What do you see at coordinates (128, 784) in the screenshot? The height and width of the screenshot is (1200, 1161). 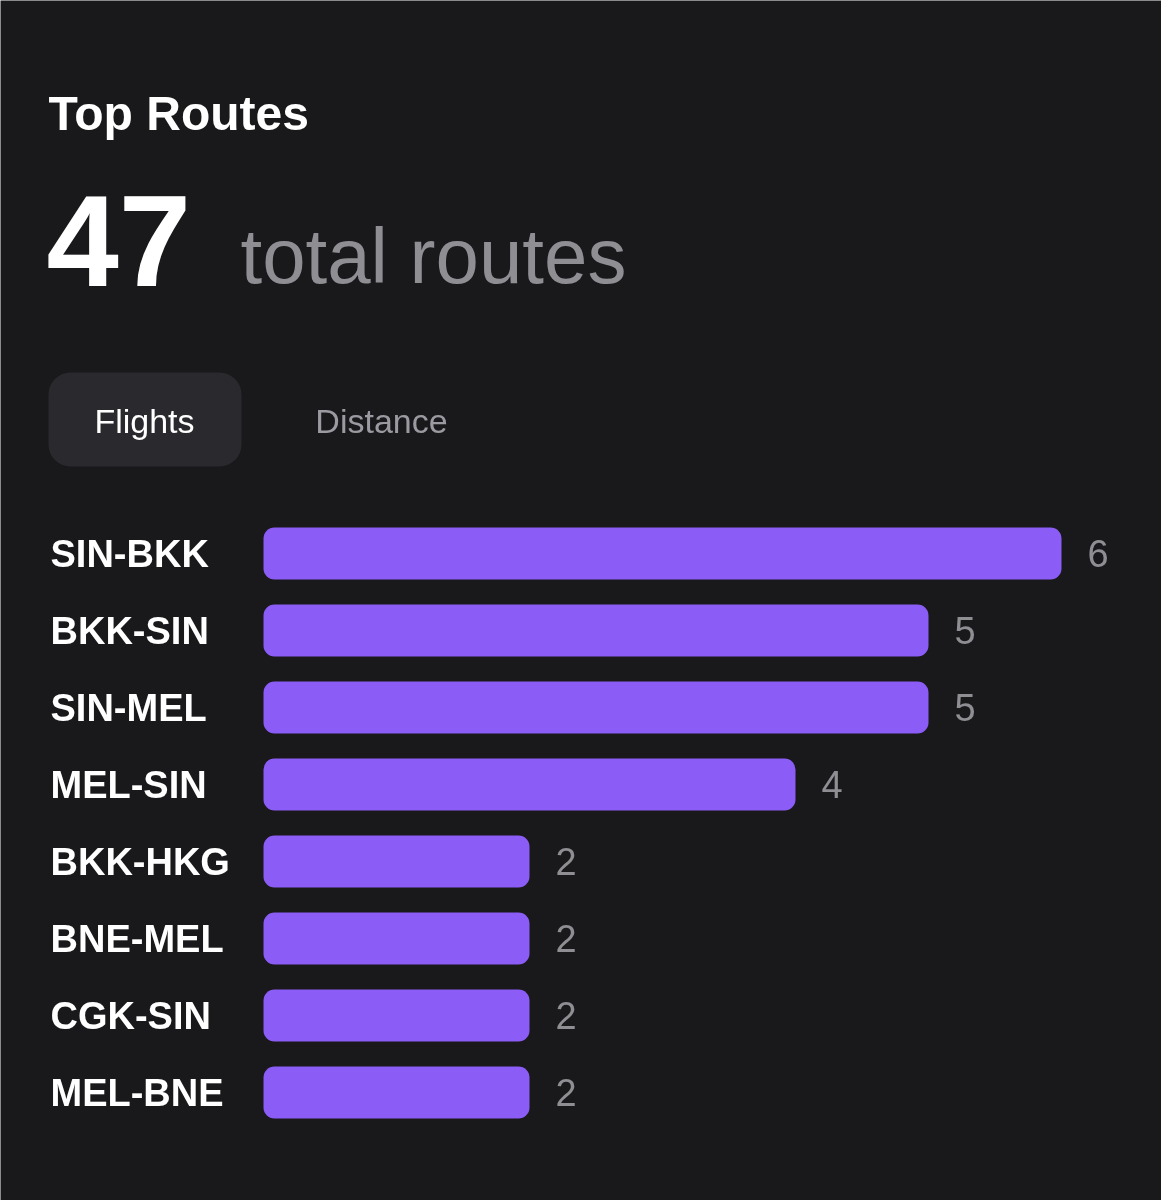 I see `y-tick-label: MEL-SIN` at bounding box center [128, 784].